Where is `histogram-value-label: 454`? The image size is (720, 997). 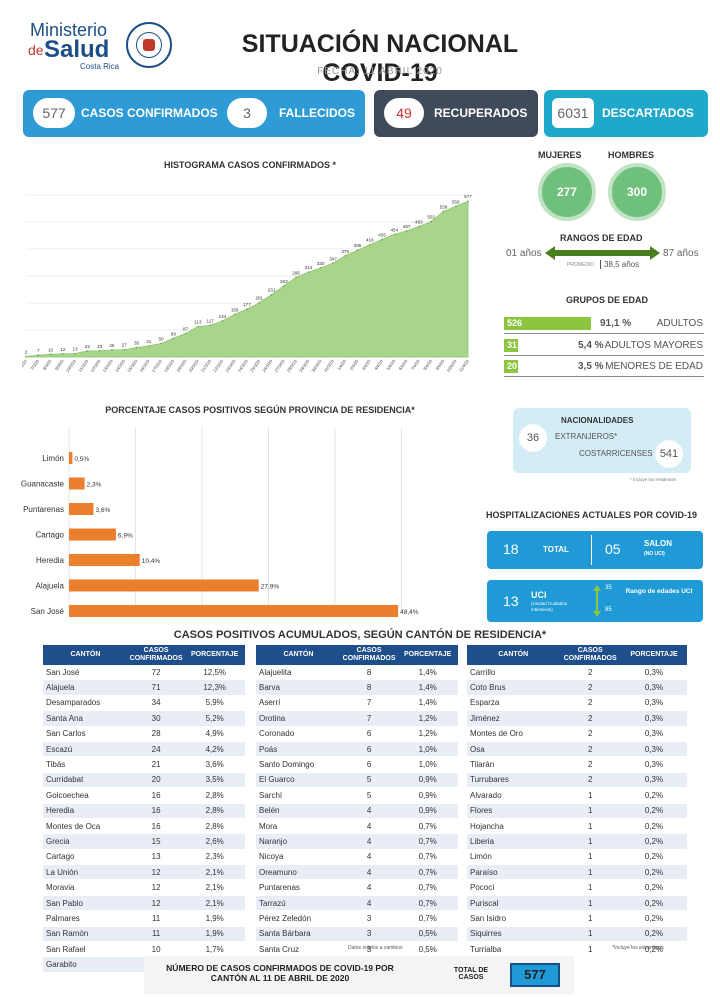
histogram-value-label: 454 is located at coordinates (394, 229).